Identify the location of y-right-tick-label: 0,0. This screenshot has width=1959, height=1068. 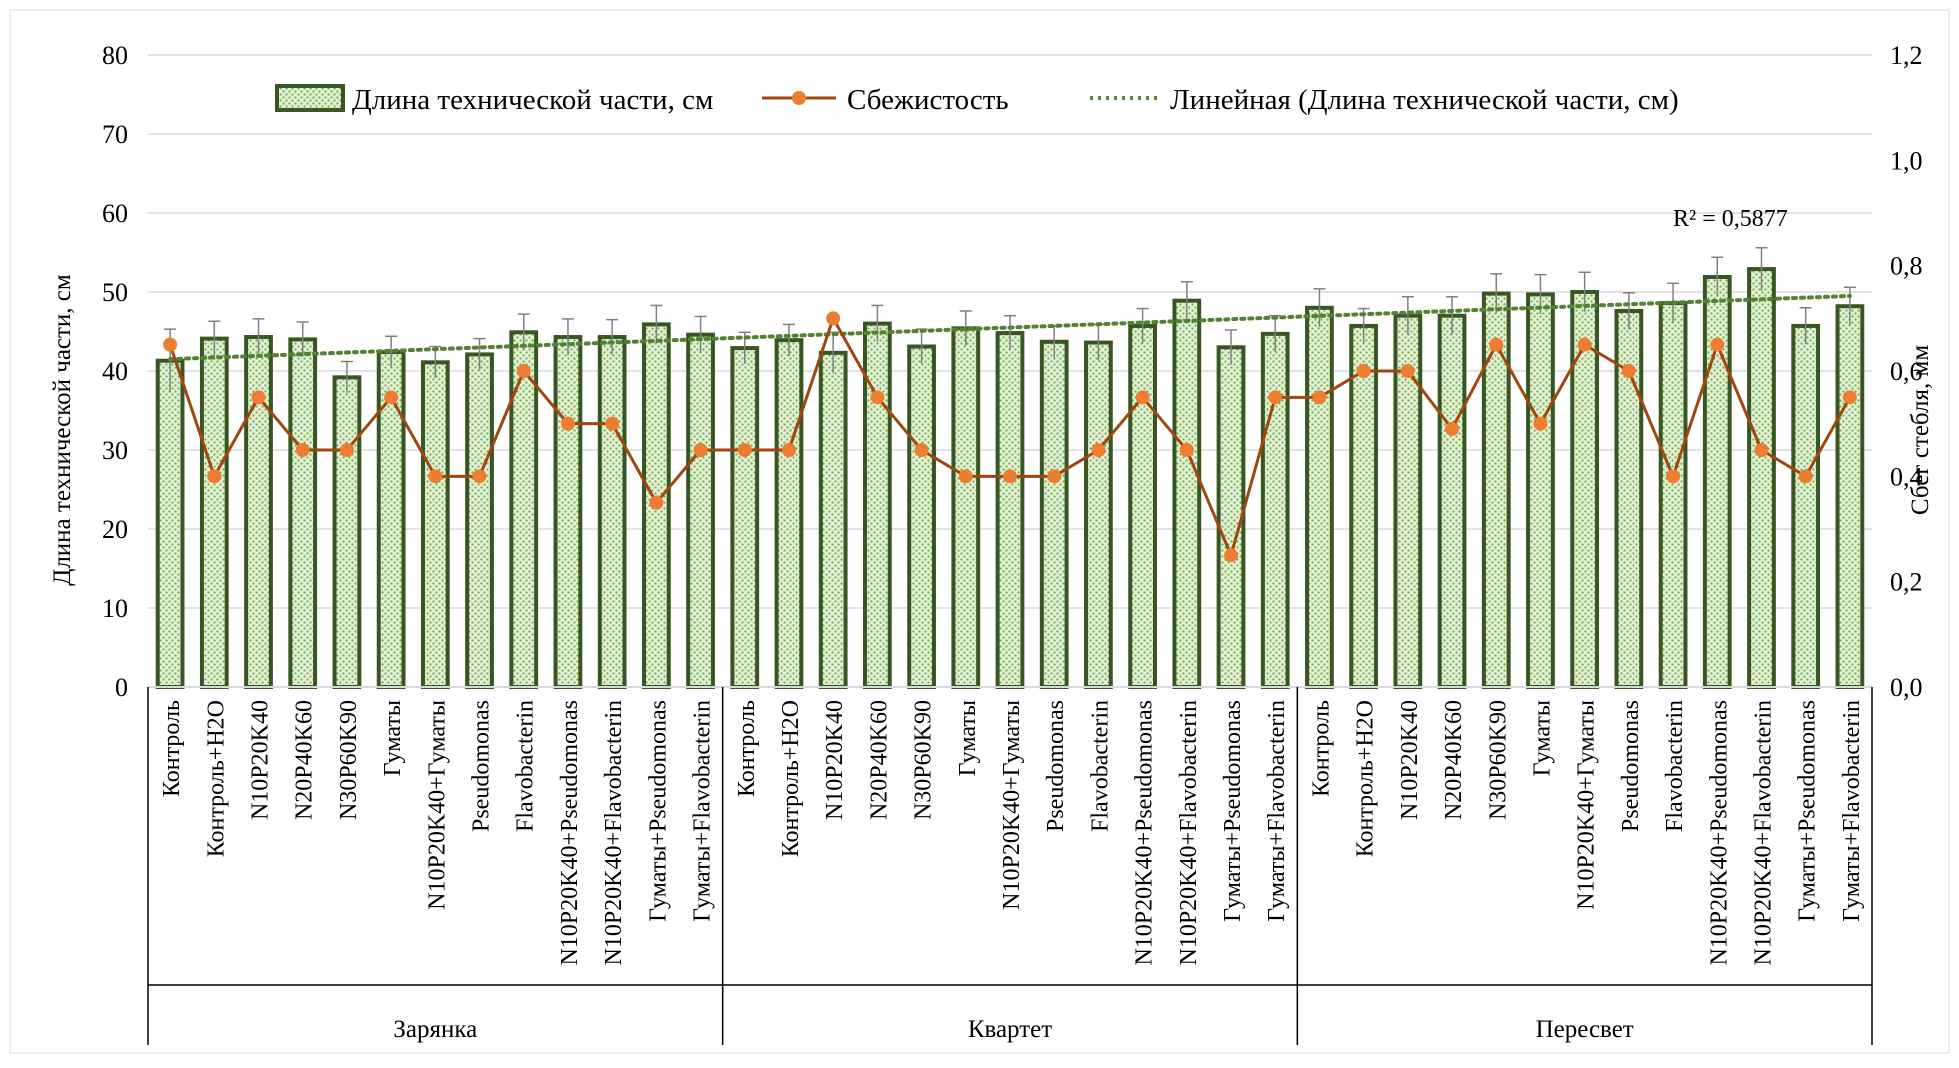
(1906, 687).